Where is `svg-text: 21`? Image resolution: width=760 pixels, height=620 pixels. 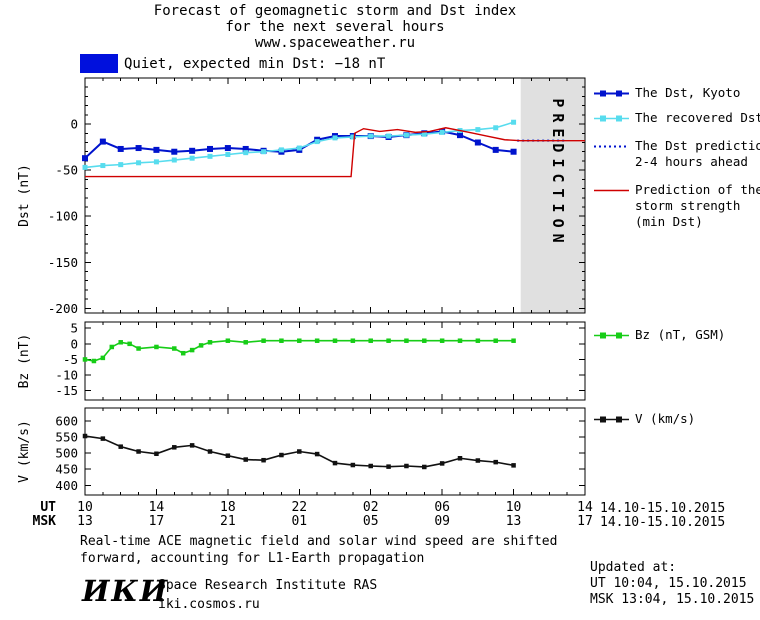 svg-text: 21 is located at coordinates (228, 521).